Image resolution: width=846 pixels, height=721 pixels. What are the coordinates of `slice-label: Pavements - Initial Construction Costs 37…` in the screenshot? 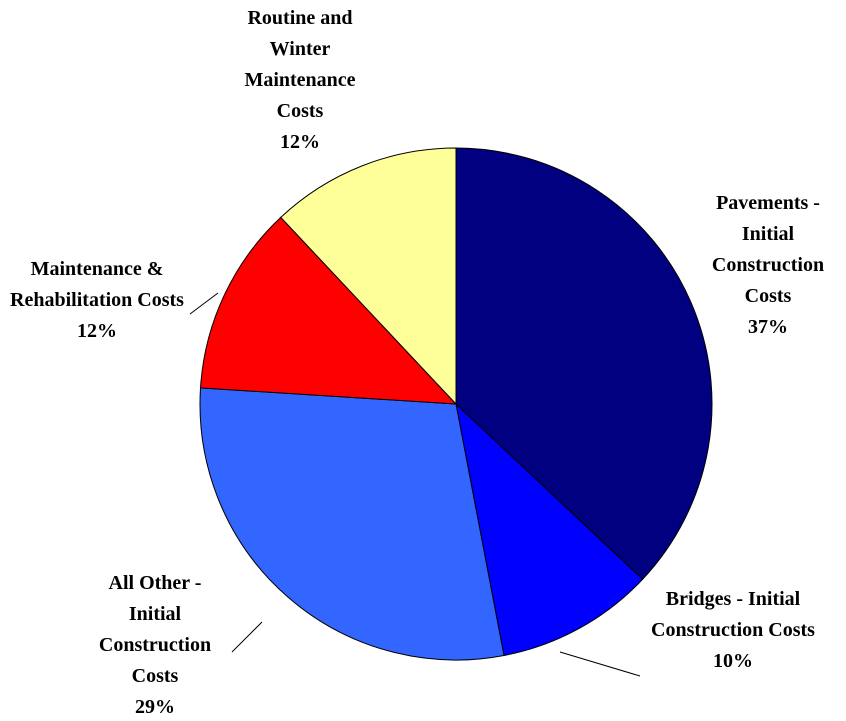 It's located at (768, 265).